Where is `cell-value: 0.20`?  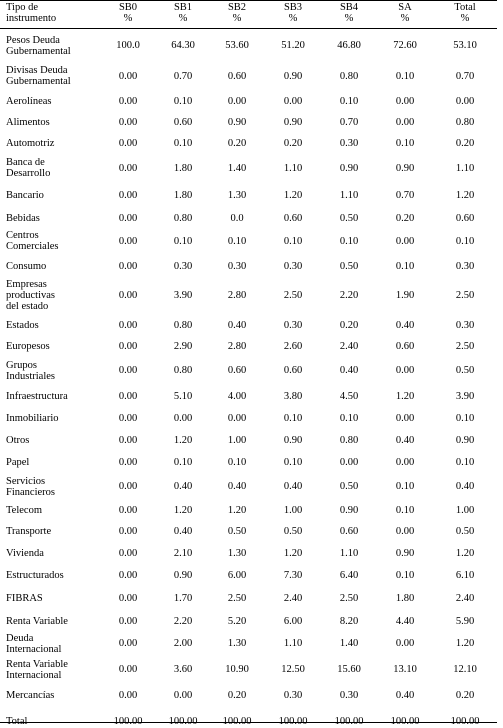 cell-value: 0.20 is located at coordinates (465, 695).